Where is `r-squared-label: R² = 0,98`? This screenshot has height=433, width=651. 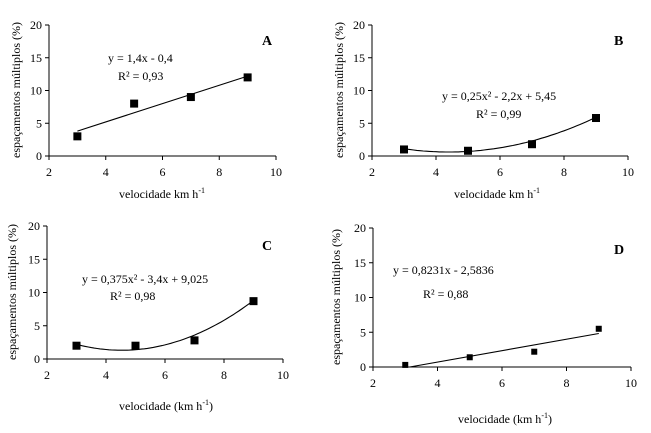 r-squared-label: R² = 0,98 is located at coordinates (132, 296).